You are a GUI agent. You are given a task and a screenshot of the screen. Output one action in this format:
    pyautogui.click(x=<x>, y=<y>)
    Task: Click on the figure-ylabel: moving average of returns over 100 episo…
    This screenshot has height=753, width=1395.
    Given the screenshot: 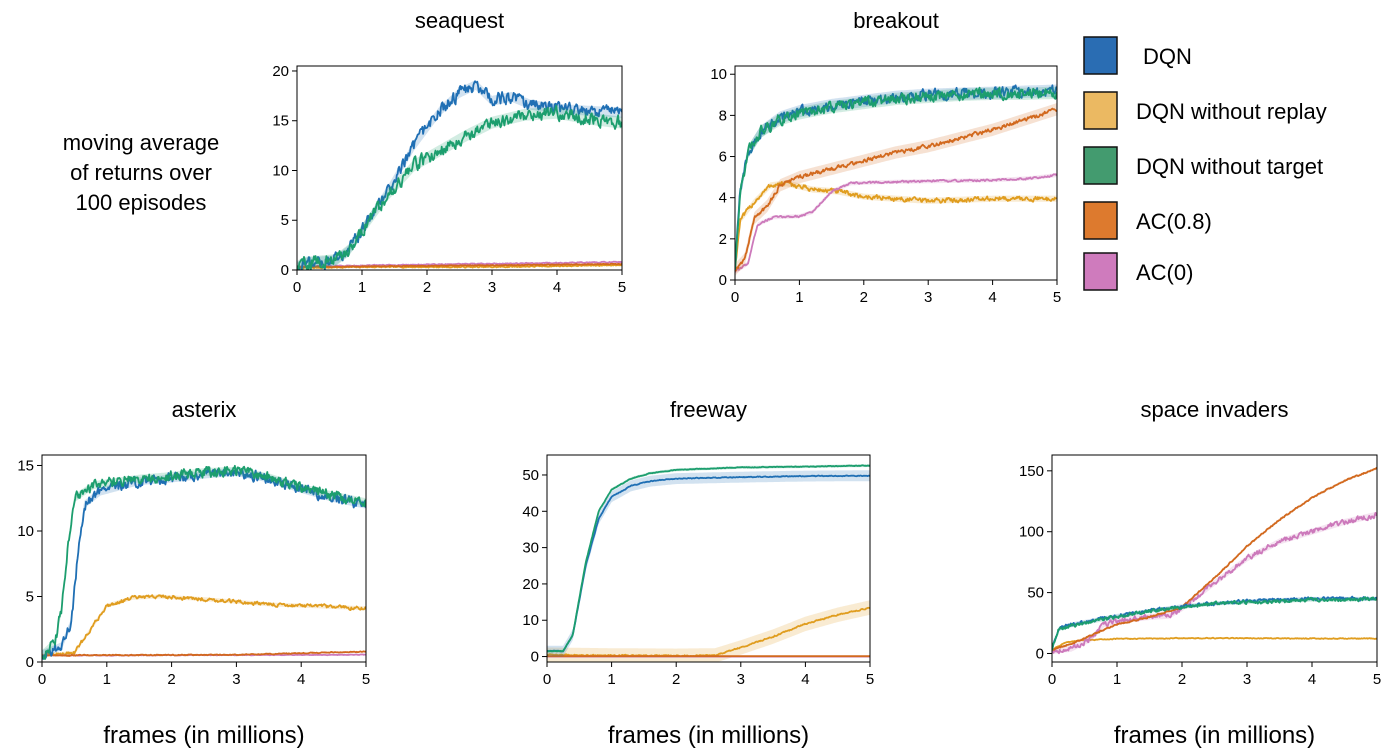 What is the action you would take?
    pyautogui.click(x=141, y=172)
    